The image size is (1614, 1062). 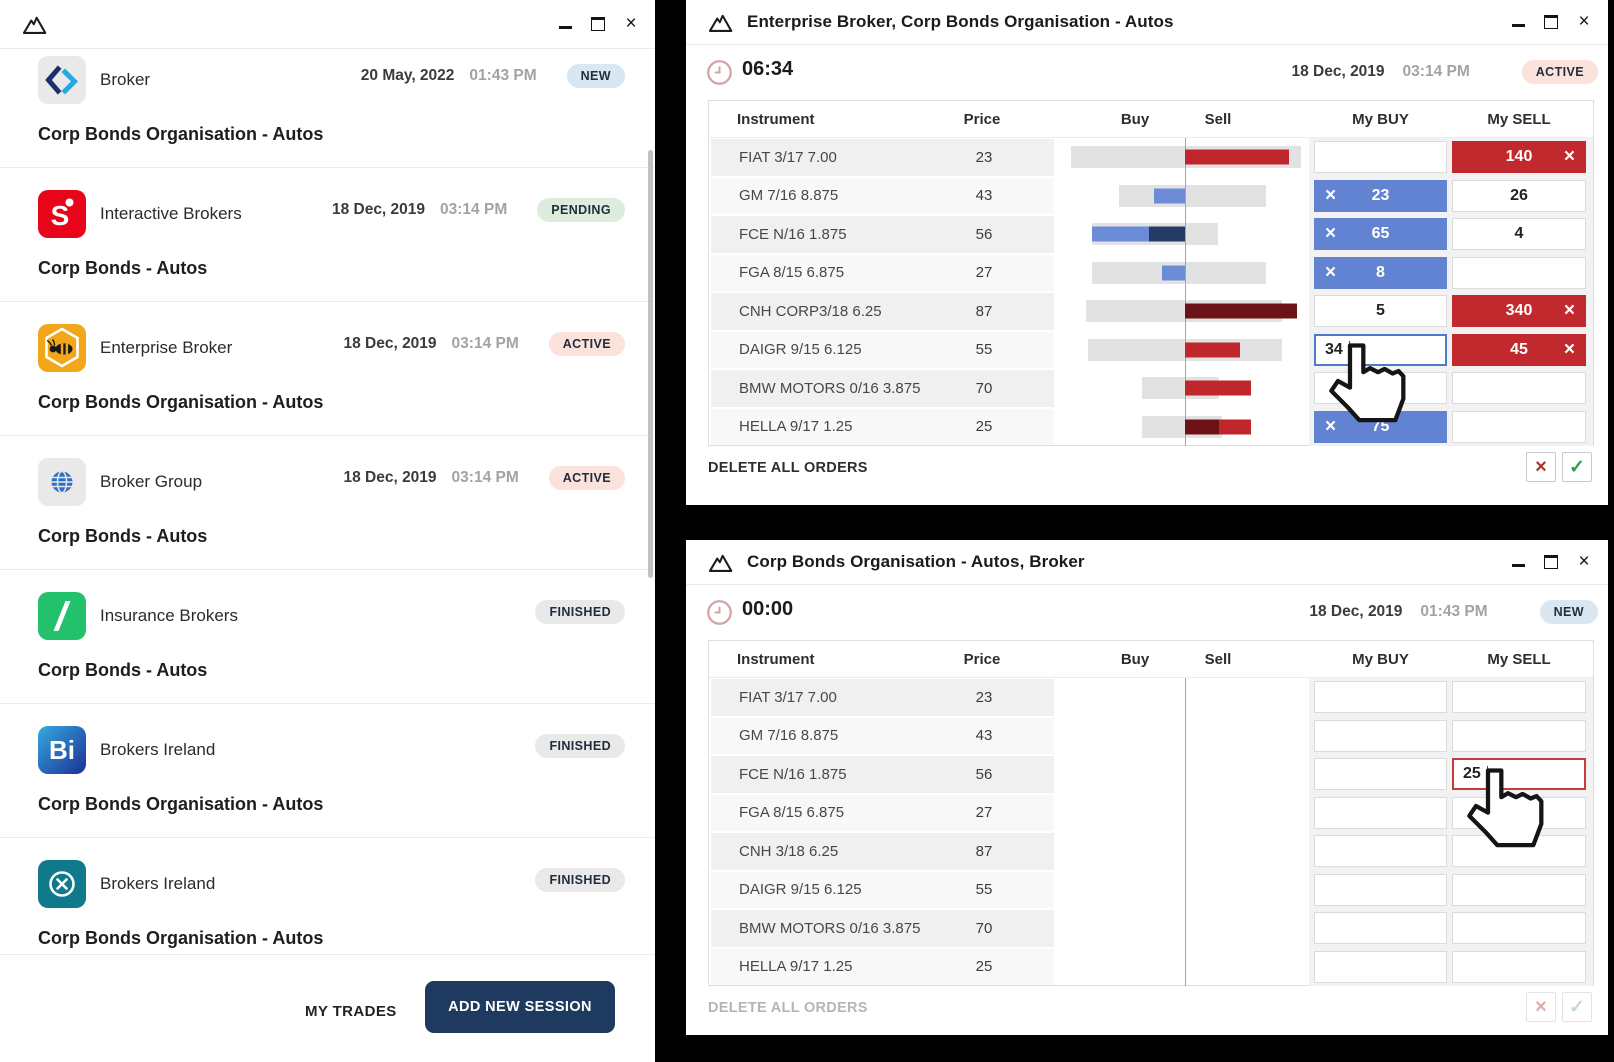 I want to click on session-broker-name: Insurance Brokers, so click(x=169, y=615).